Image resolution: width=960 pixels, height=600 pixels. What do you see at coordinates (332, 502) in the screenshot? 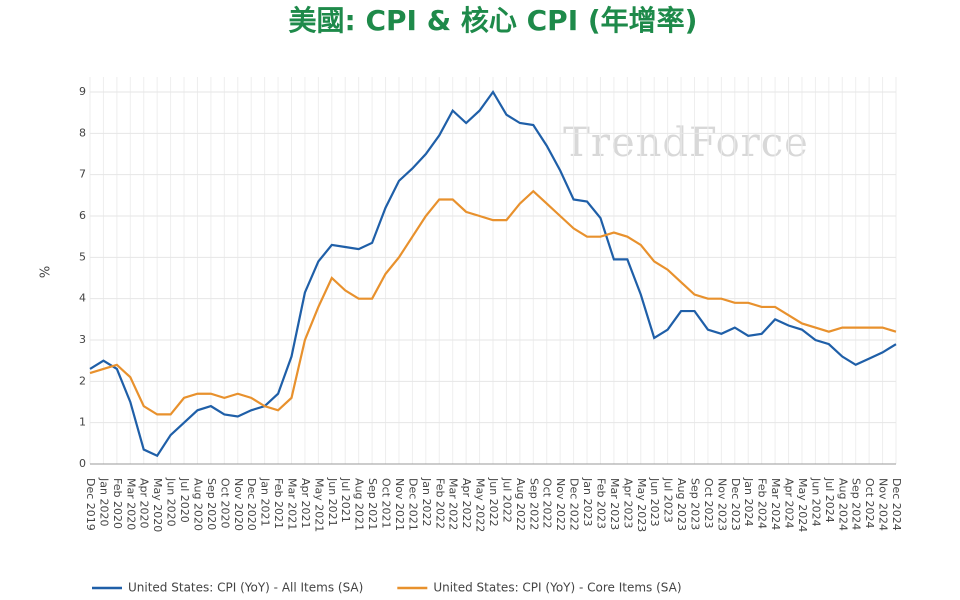
I see `x-tick-label: Jun 2021` at bounding box center [332, 502].